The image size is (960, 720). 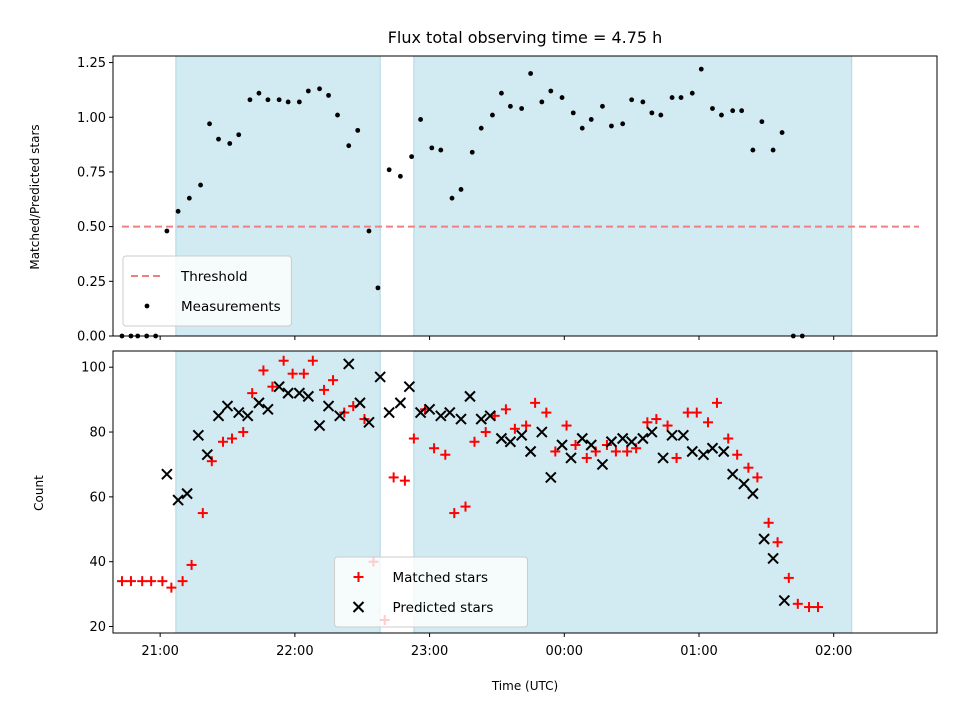 I want to click on legend: Matched stars Predicted stars, so click(x=431, y=592).